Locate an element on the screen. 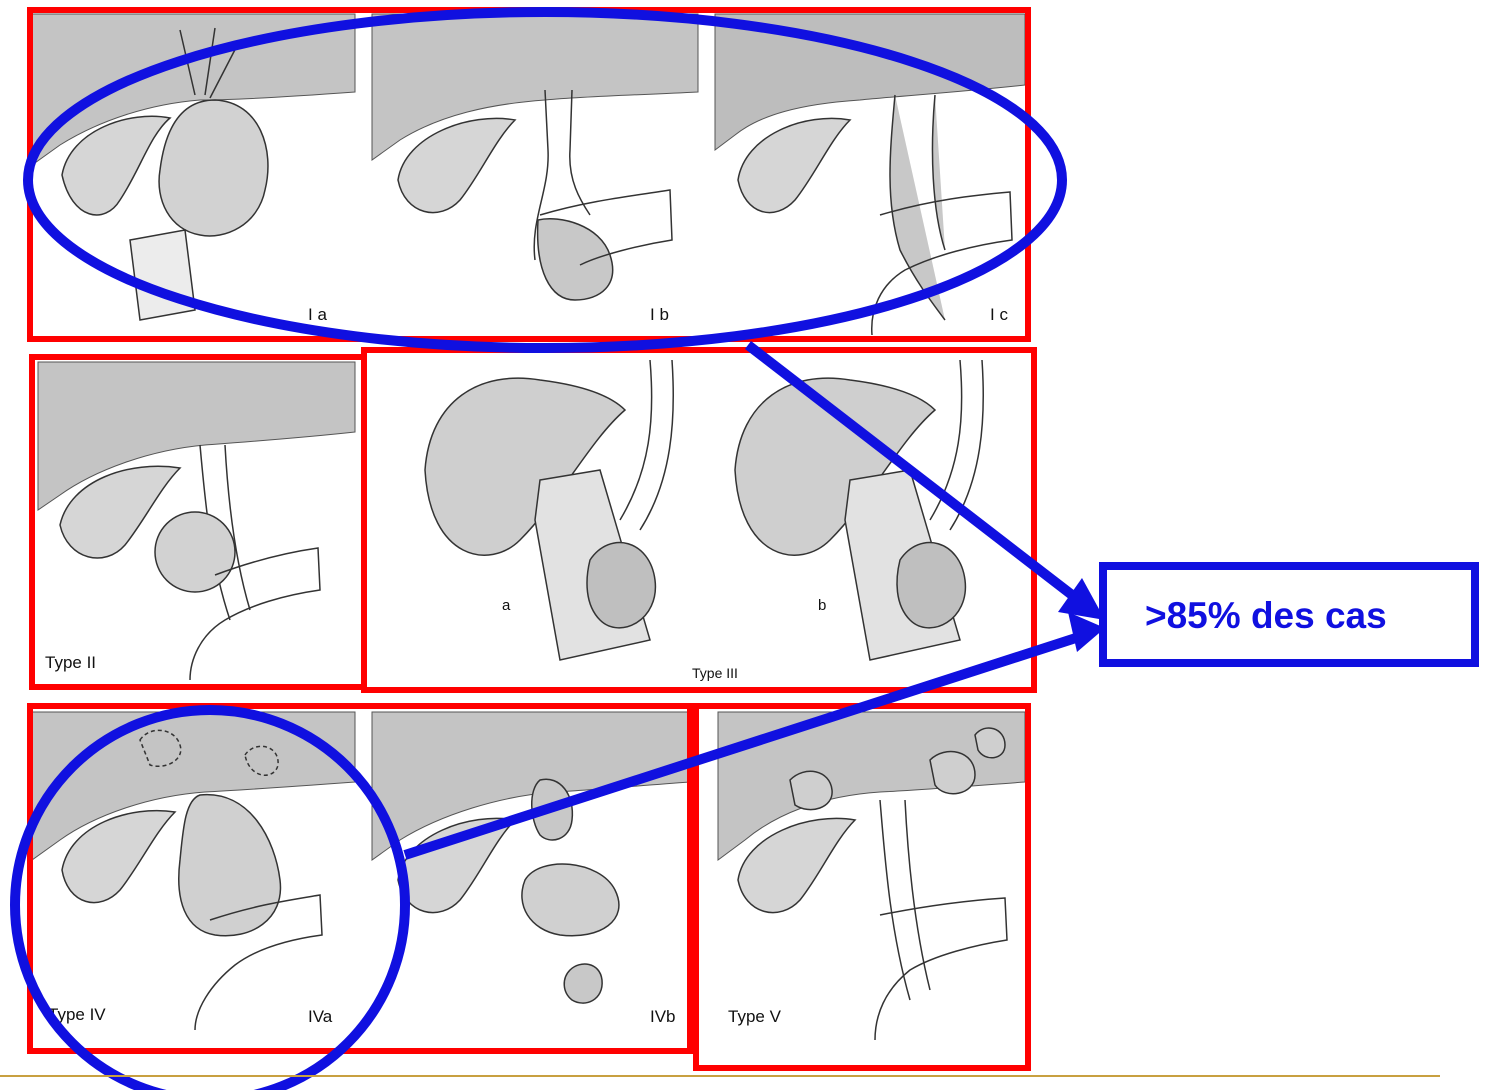  label-ia: I a is located at coordinates (317, 314).